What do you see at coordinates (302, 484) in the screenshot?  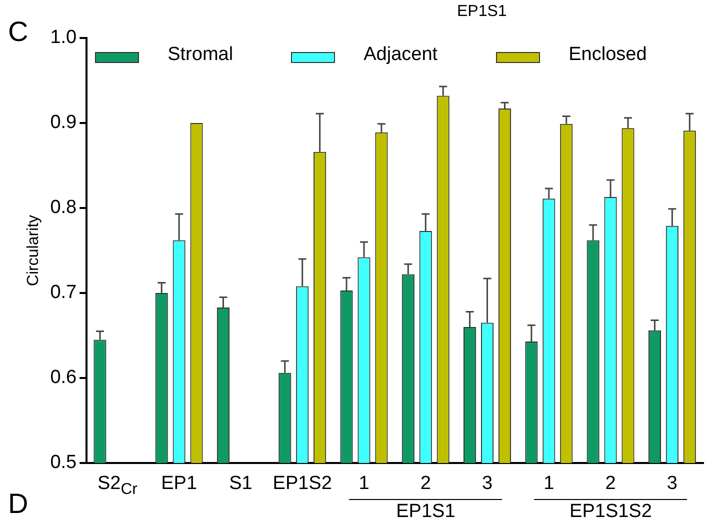 I see `x-tick-label: EP1S2` at bounding box center [302, 484].